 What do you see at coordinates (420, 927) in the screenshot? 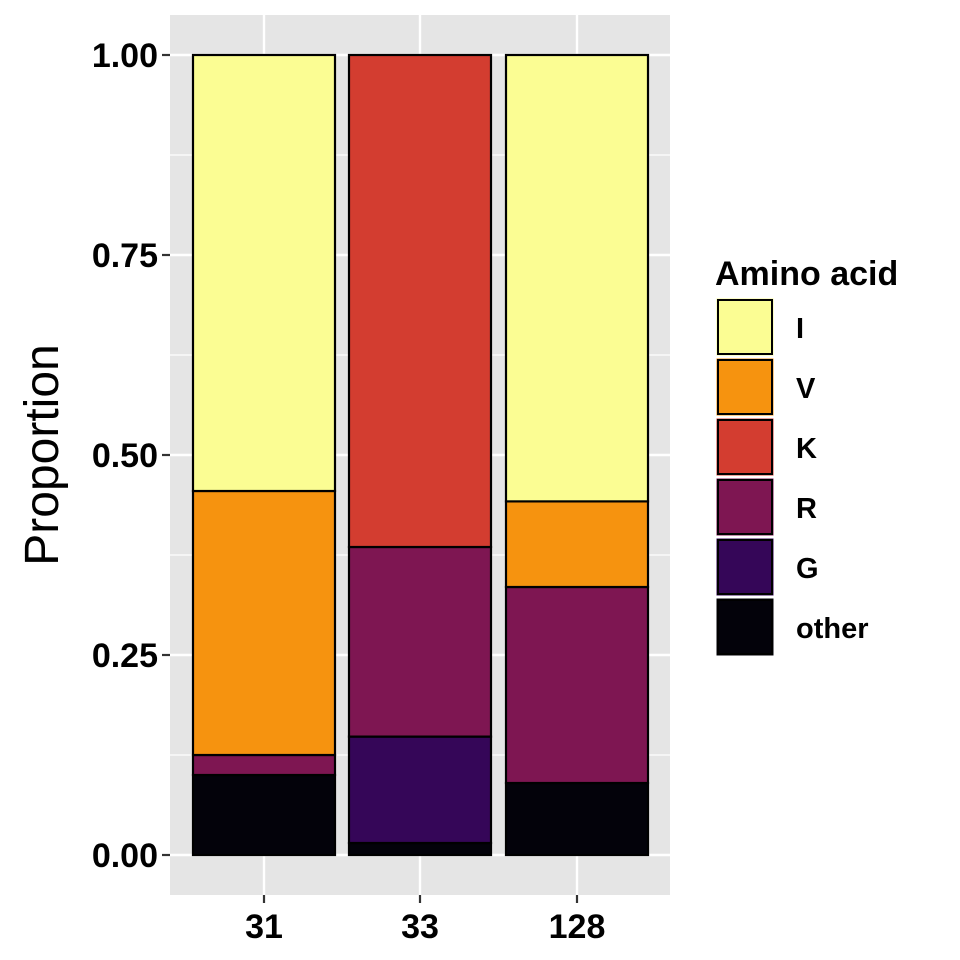
I see `x-tick-label: 33` at bounding box center [420, 927].